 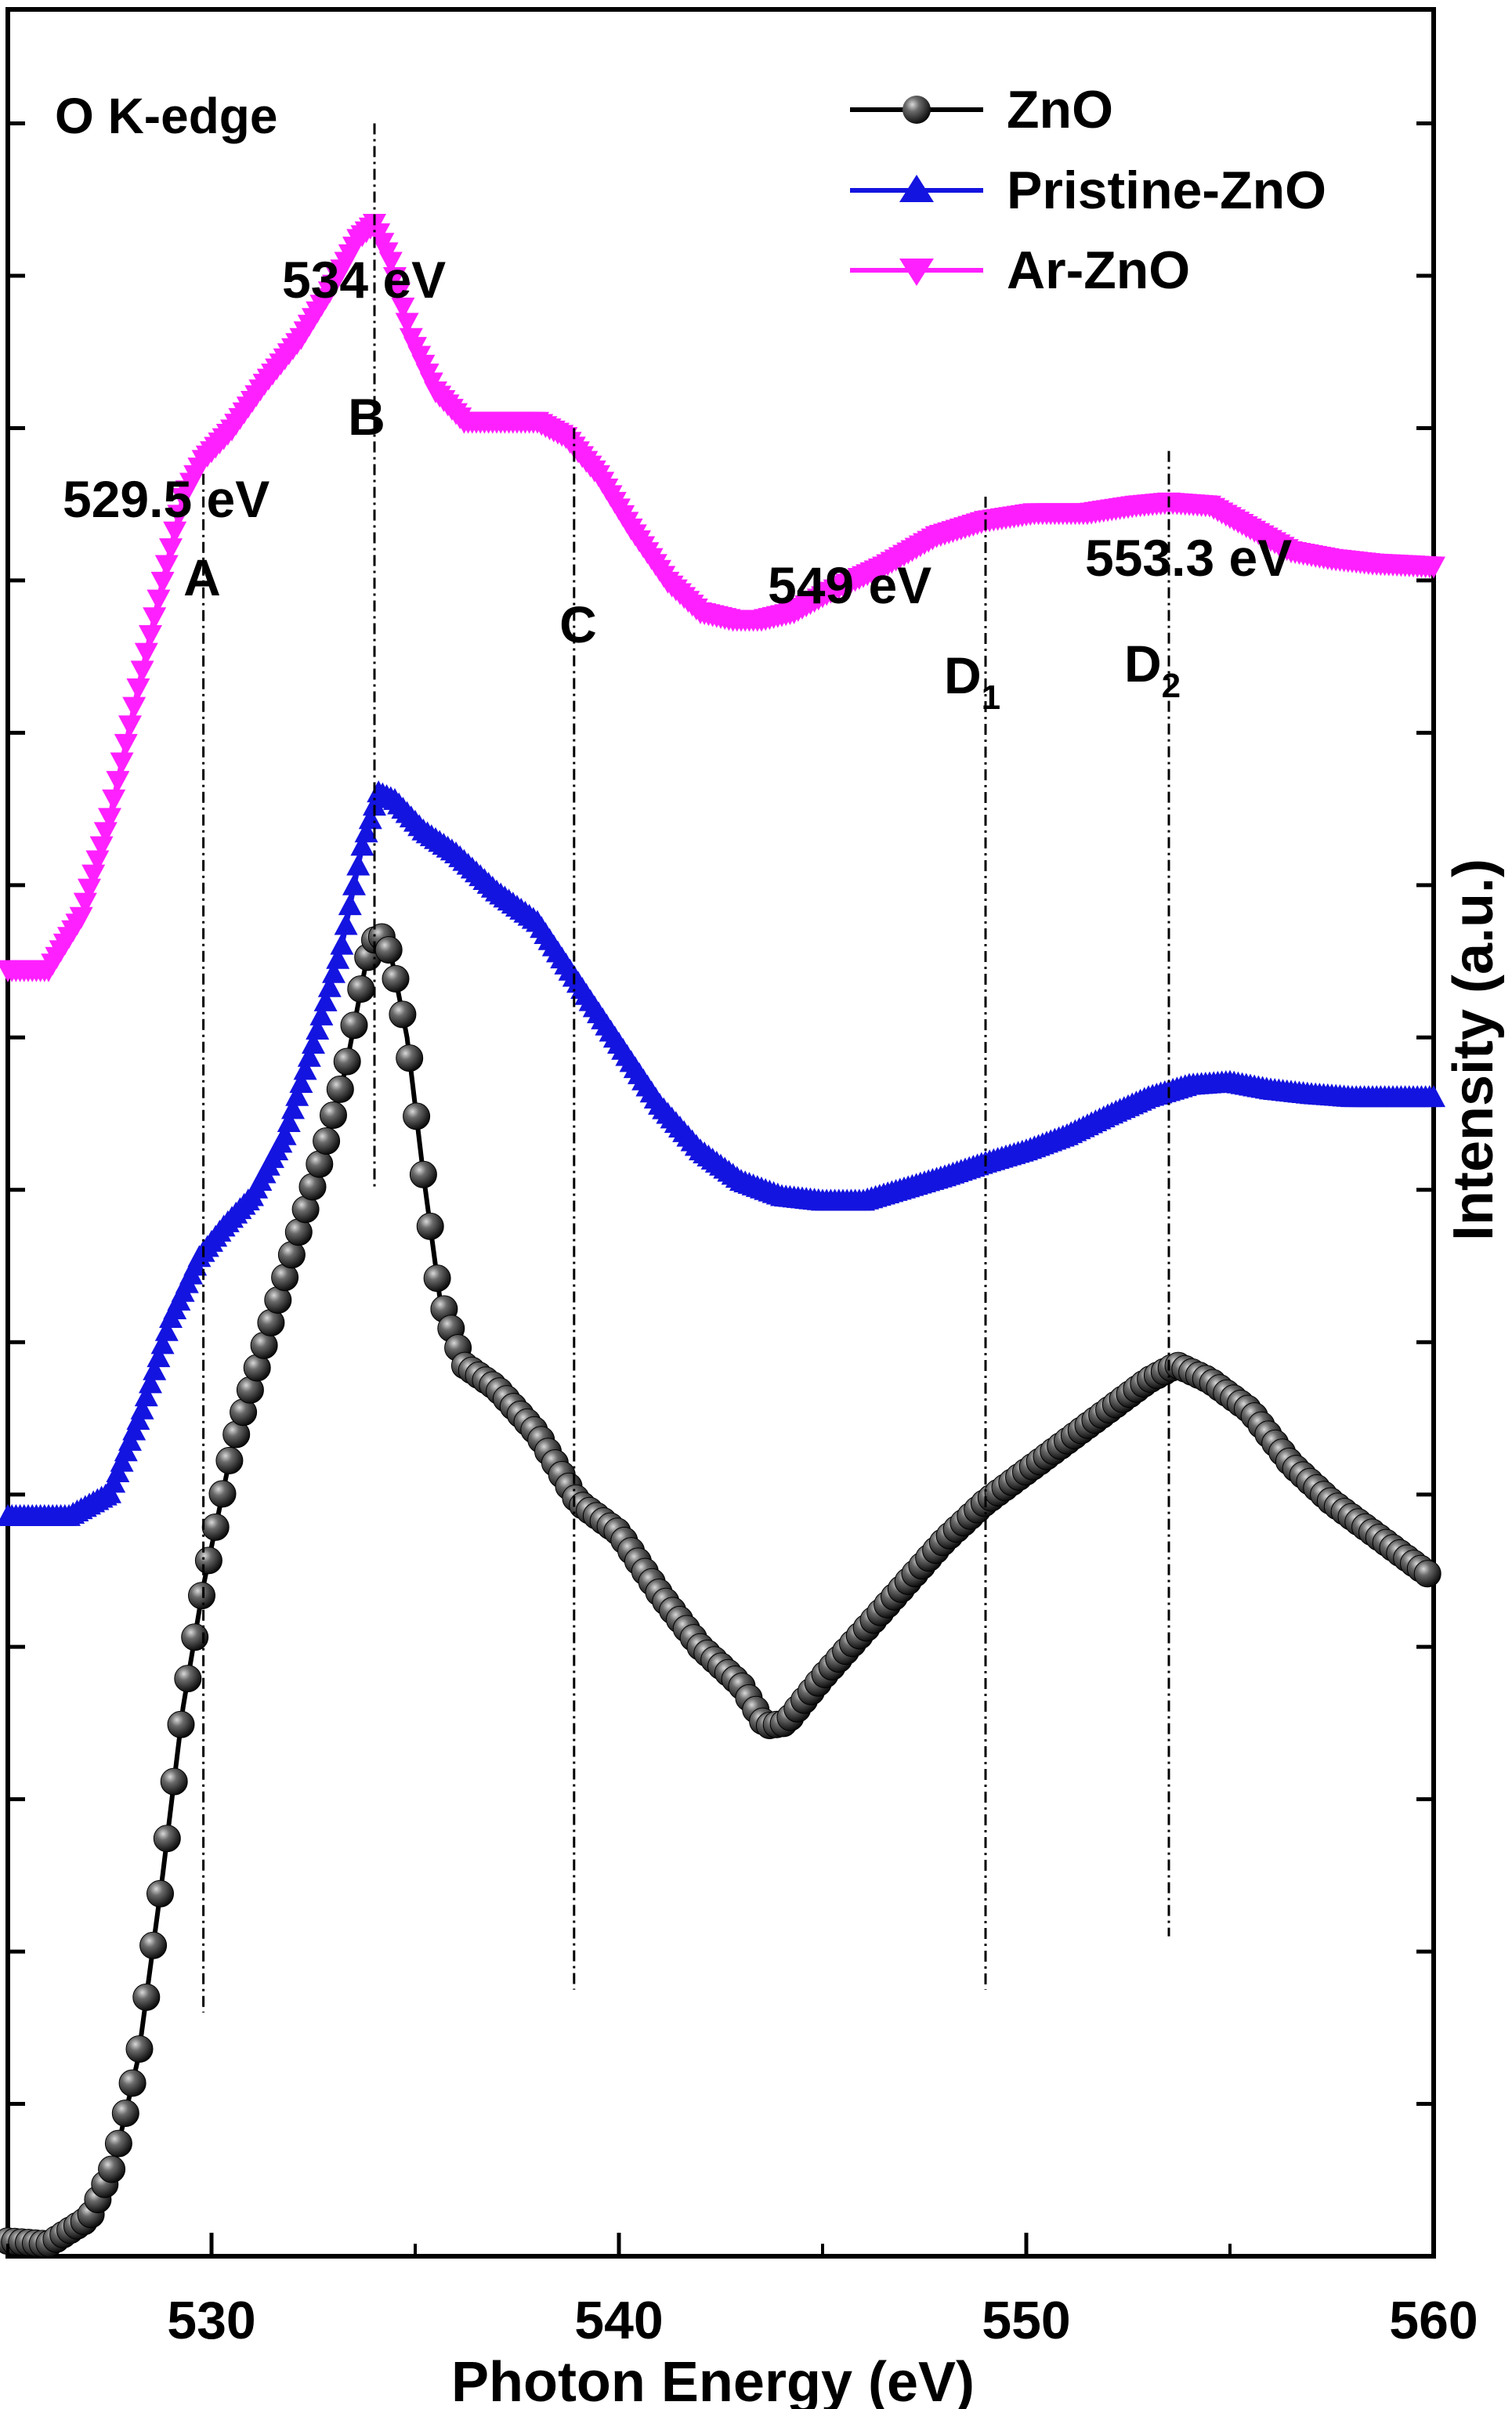 I want to click on legend-item-pristine-zno: Pristine-ZnO, so click(x=1088, y=190).